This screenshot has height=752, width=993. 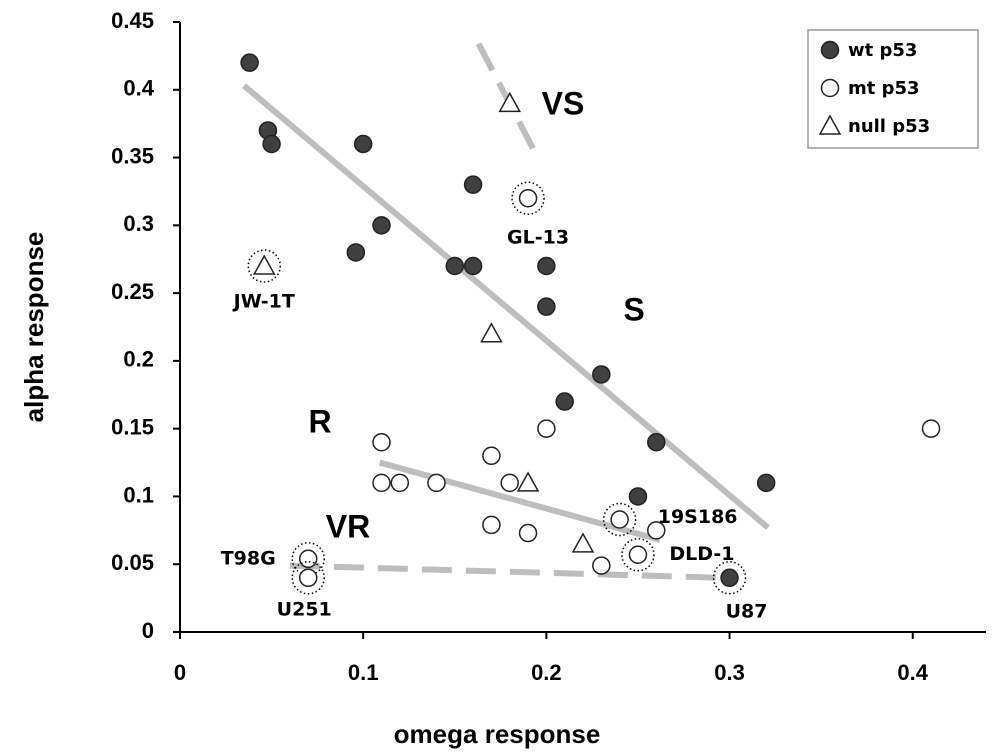 What do you see at coordinates (747, 611) in the screenshot?
I see `point-label: U87` at bounding box center [747, 611].